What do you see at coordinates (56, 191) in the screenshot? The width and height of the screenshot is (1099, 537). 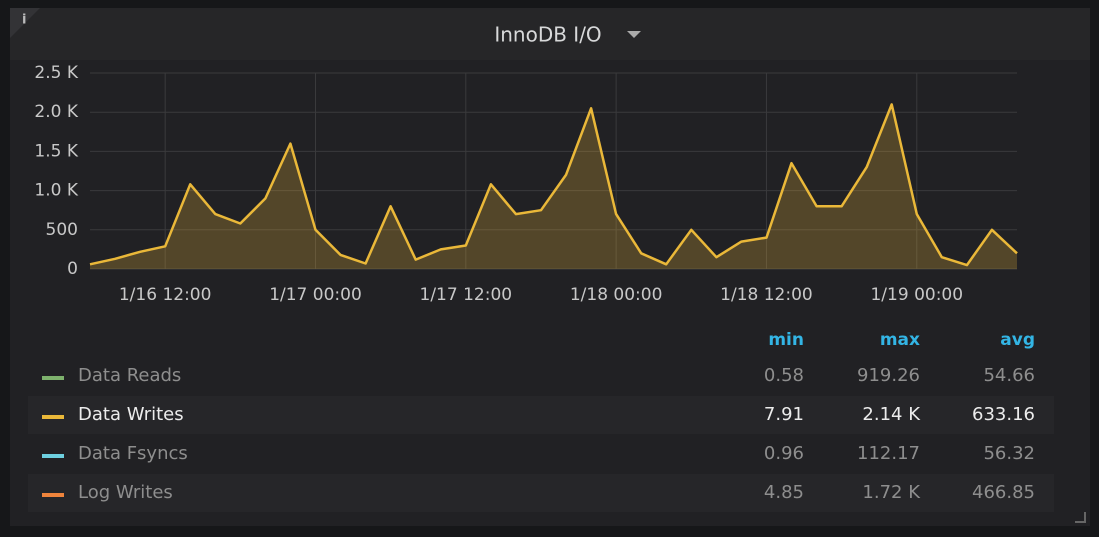 I see `y-tick-label: 1.0 K` at bounding box center [56, 191].